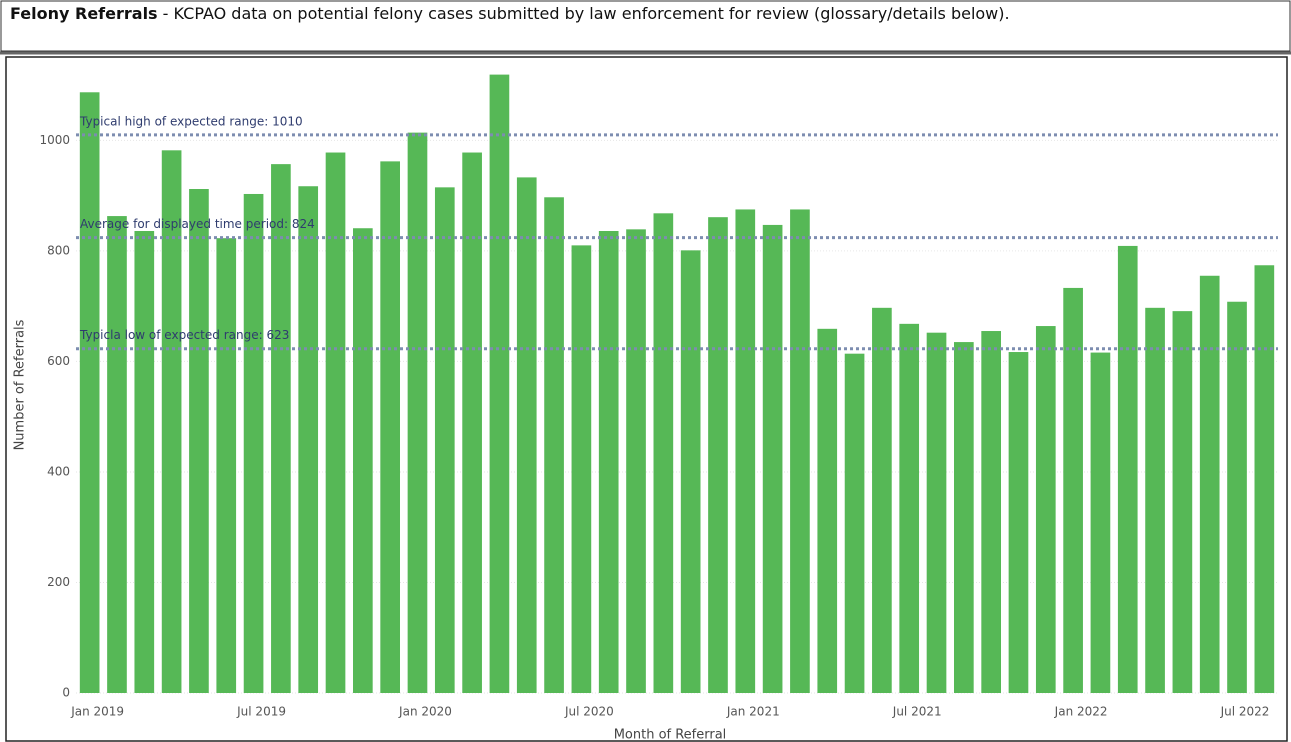 The image size is (1291, 742). Describe the element at coordinates (1081, 712) in the screenshot. I see `x-tick-label: Jan 2022` at that location.